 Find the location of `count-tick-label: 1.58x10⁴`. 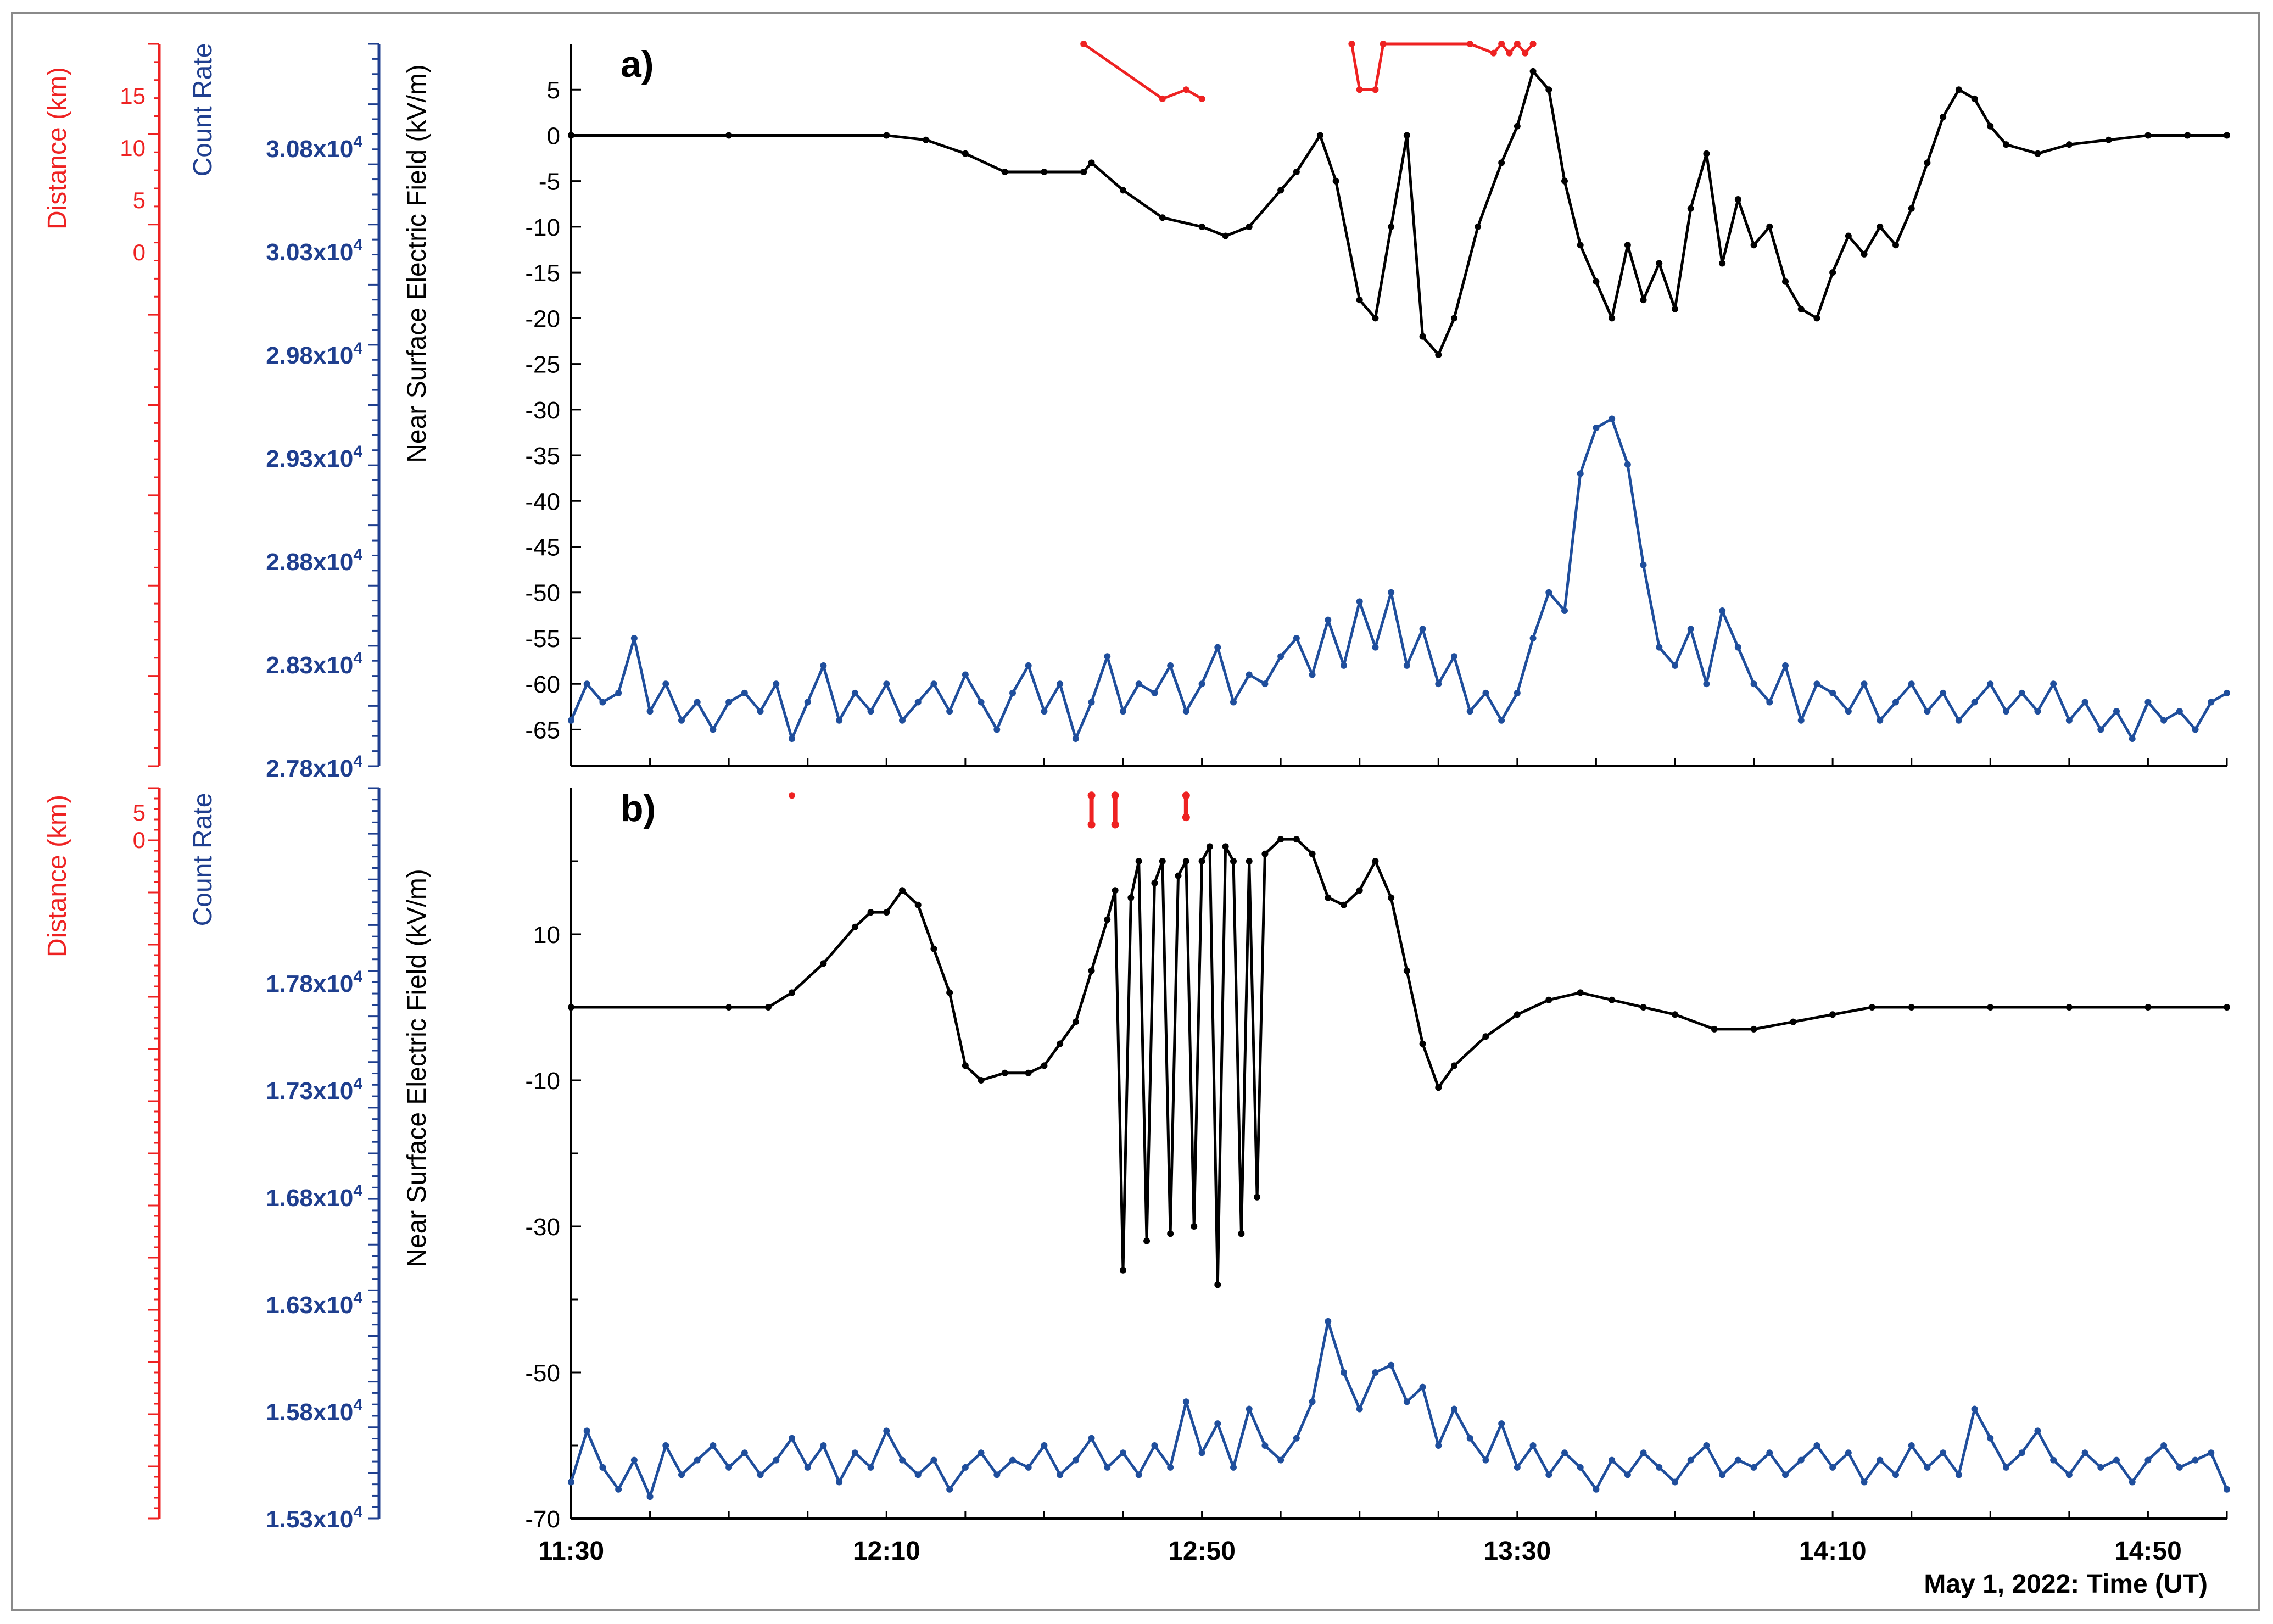

count-tick-label: 1.58x10⁴ is located at coordinates (314, 1411).